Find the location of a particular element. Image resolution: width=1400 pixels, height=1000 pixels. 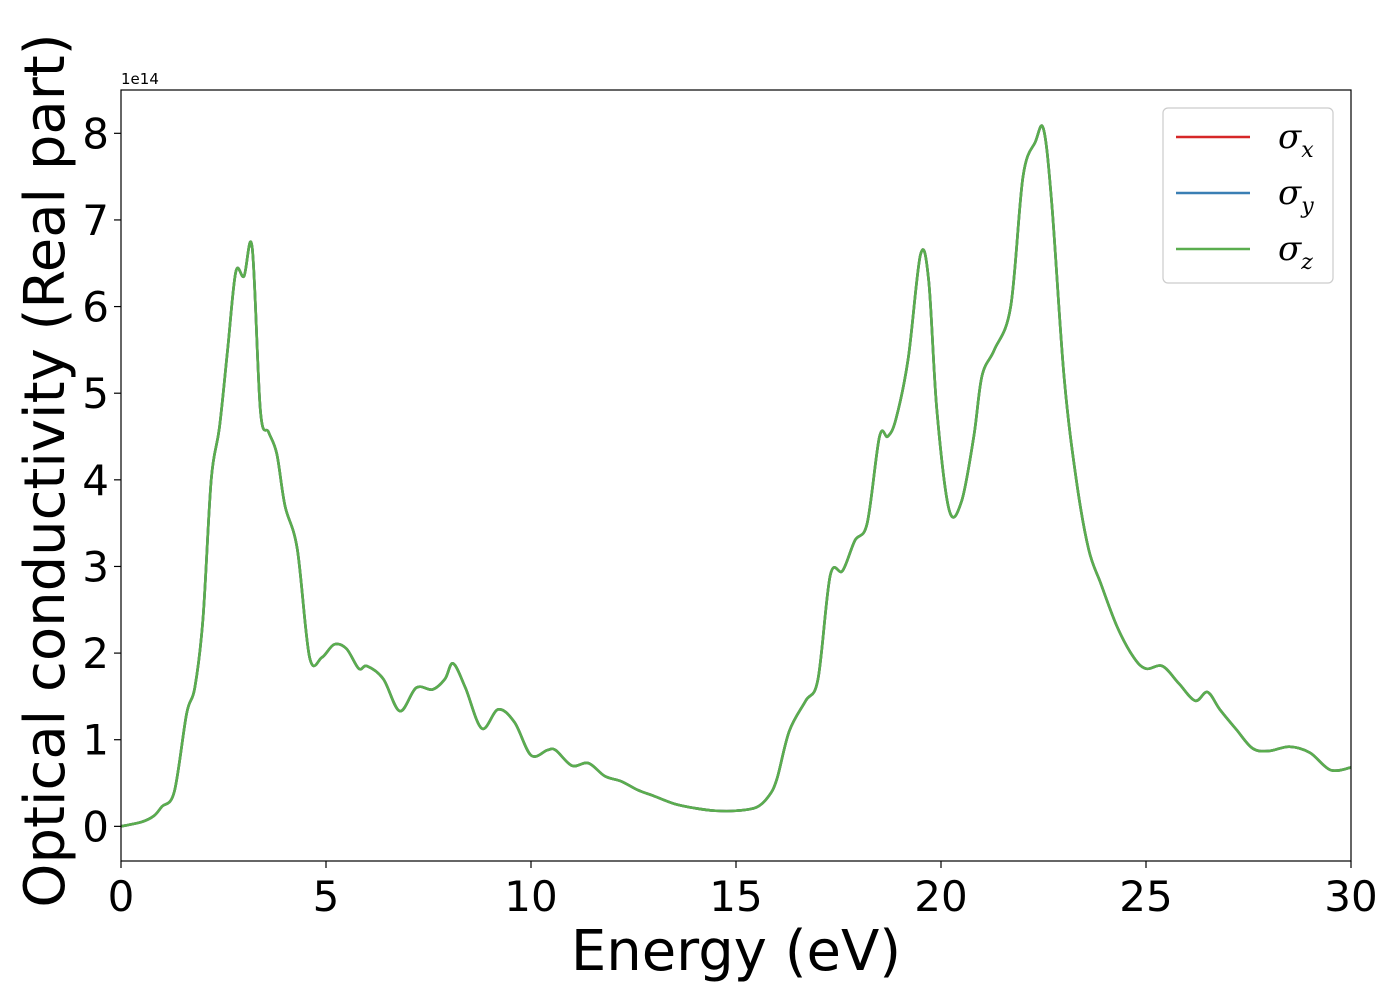

y-tick-label: 0 is located at coordinates (95, 826).